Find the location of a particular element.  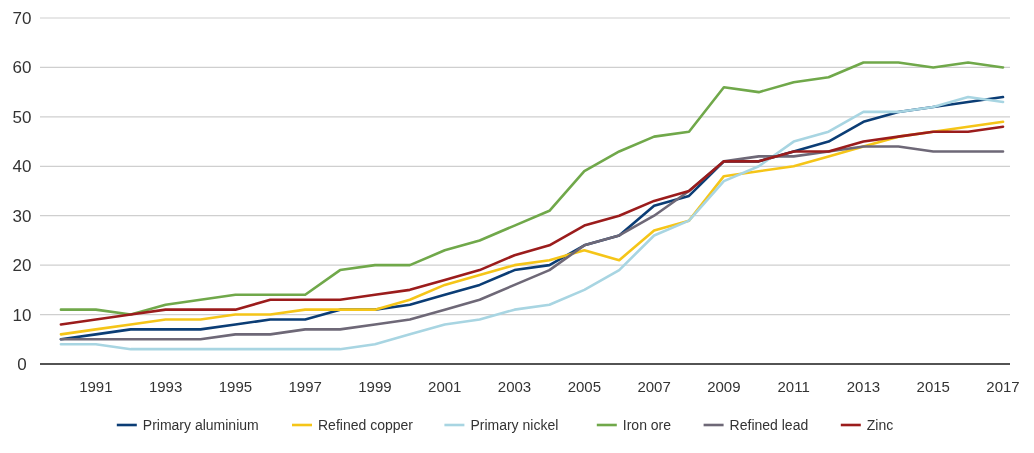

legend-label: Zinc is located at coordinates (880, 424).